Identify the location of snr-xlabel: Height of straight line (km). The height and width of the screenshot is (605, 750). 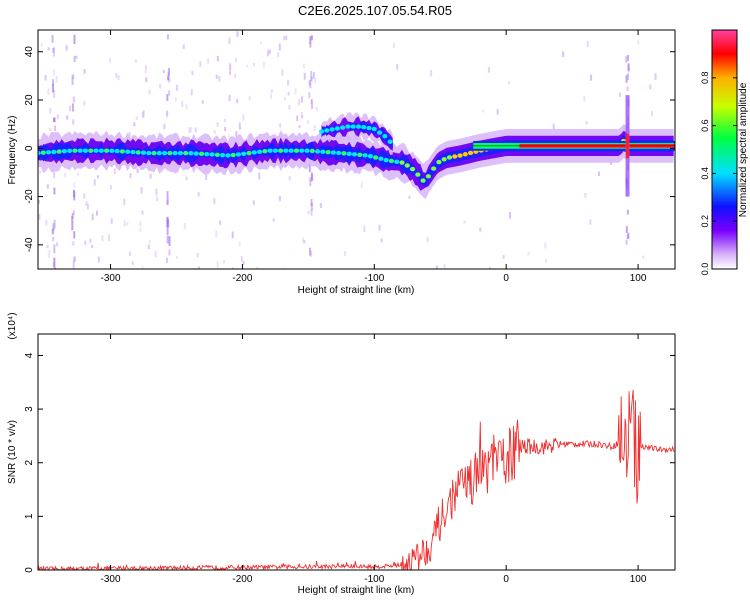
(356, 590).